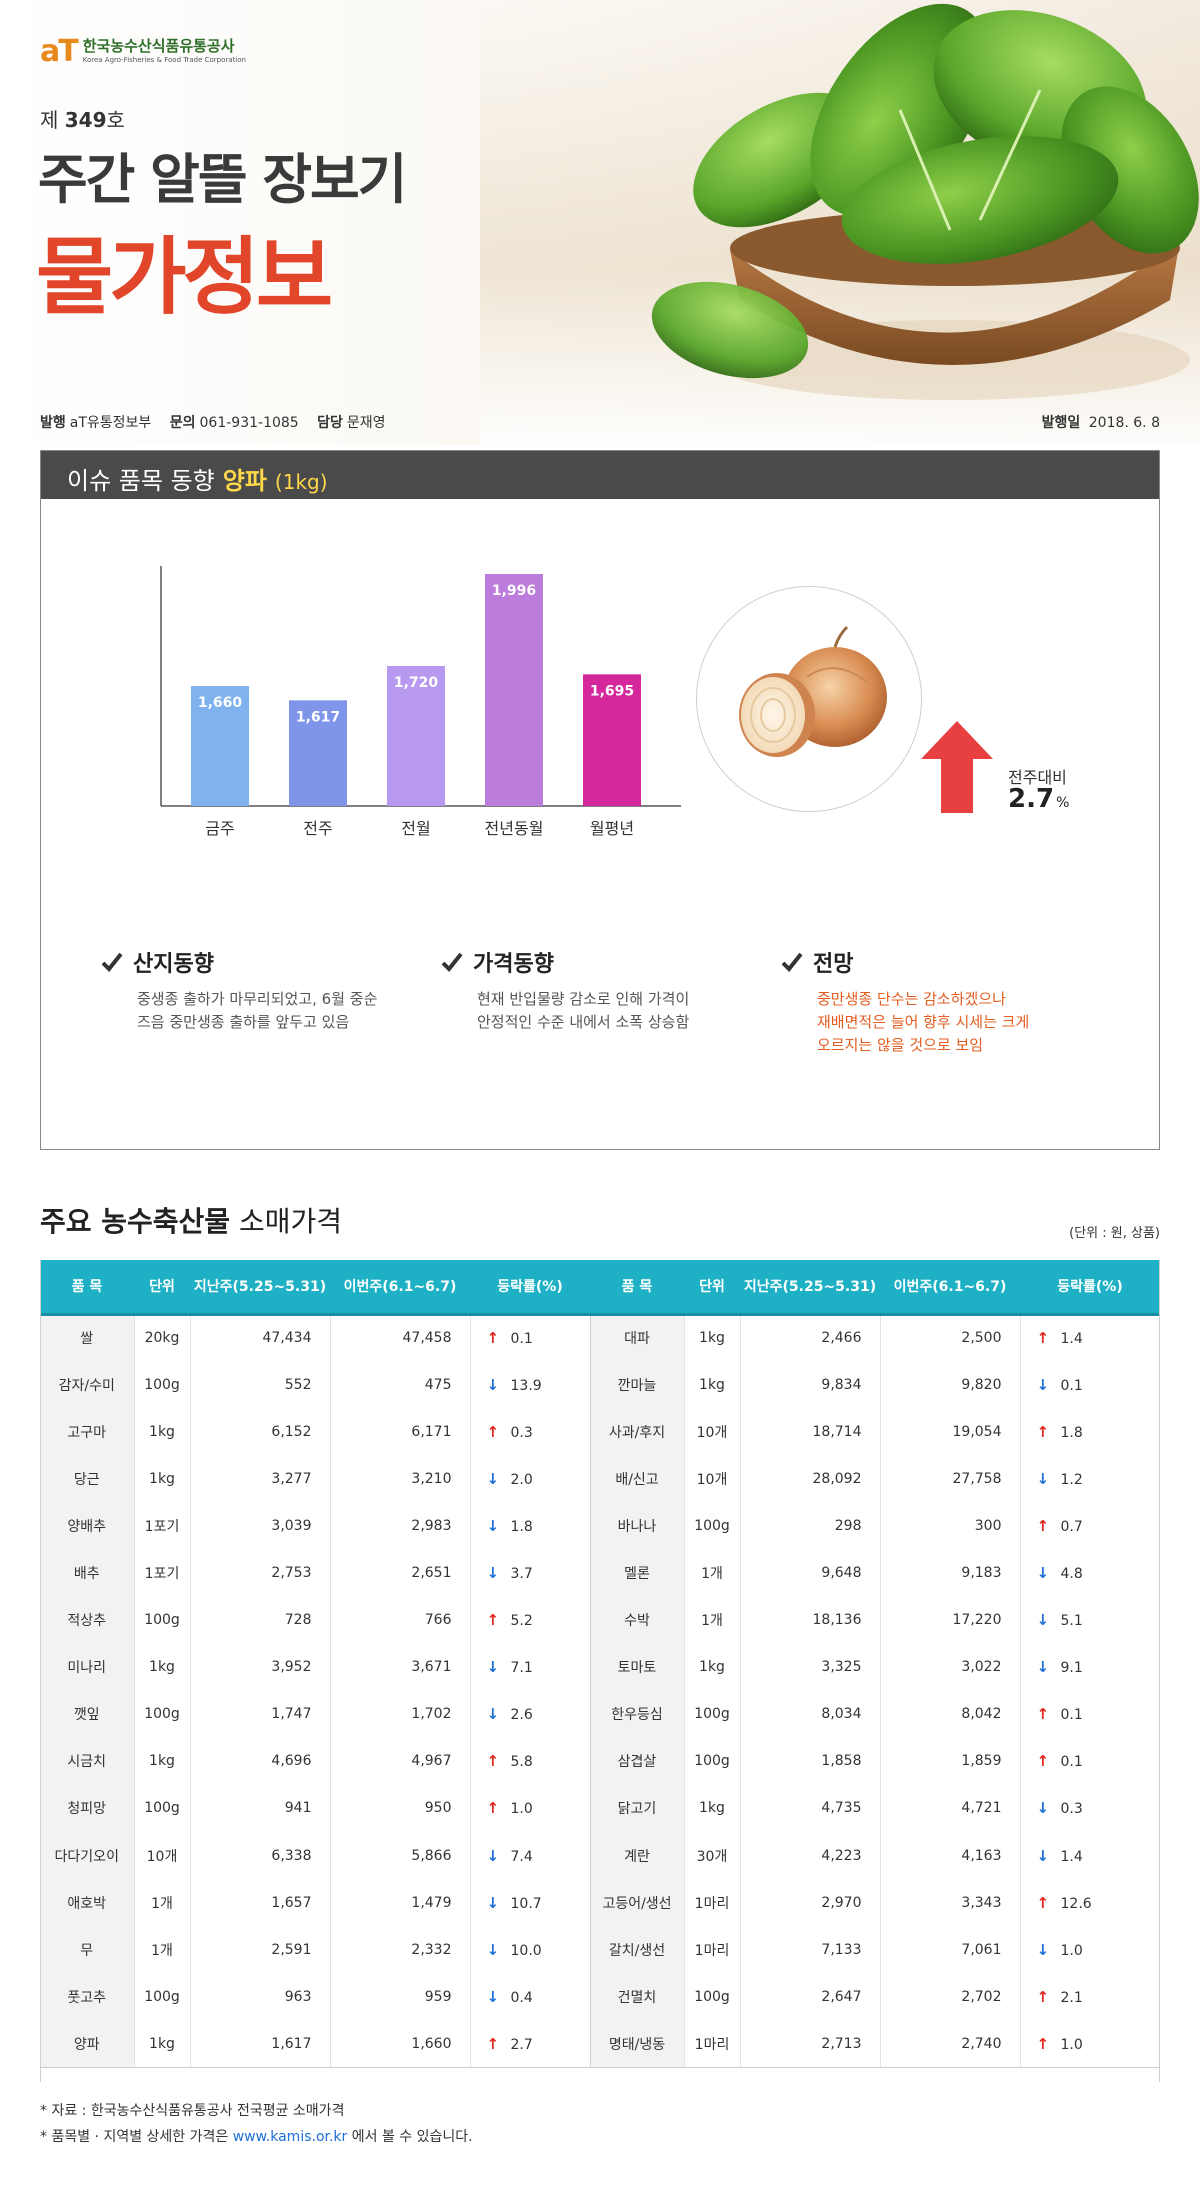 The image size is (1200, 2200). I want to click on right-item-name: 건멸치, so click(637, 1997).